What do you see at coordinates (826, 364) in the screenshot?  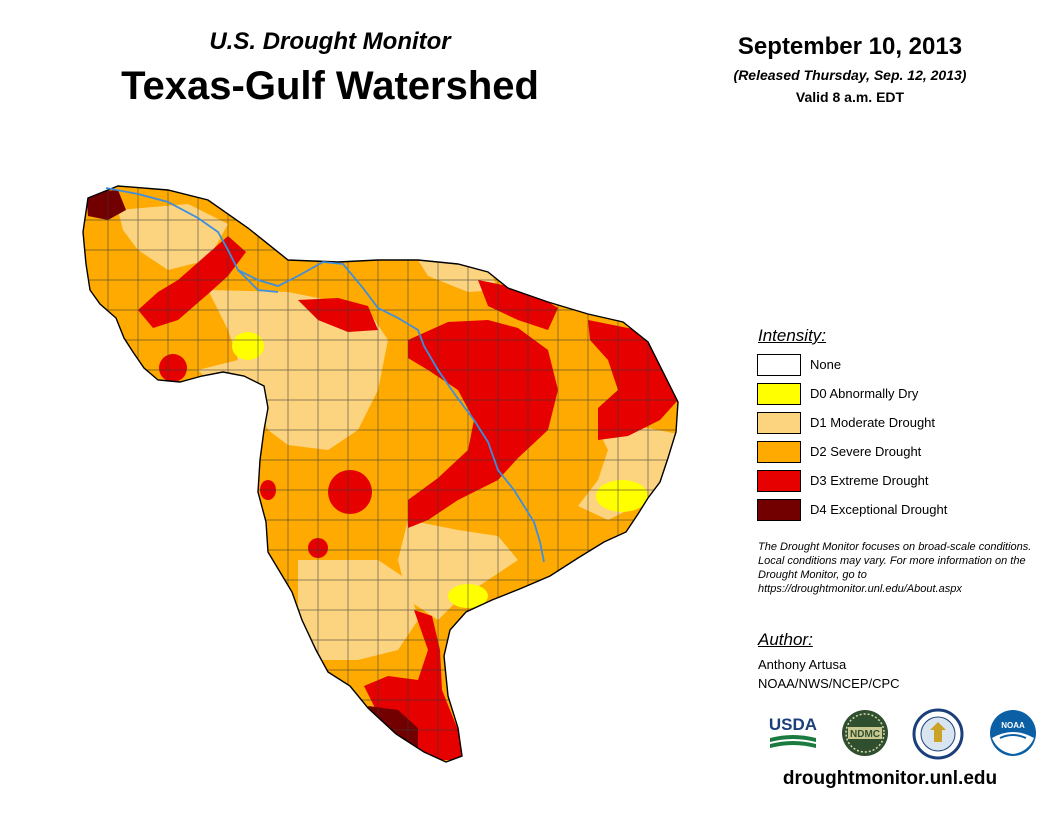 I see `legend-label: None` at bounding box center [826, 364].